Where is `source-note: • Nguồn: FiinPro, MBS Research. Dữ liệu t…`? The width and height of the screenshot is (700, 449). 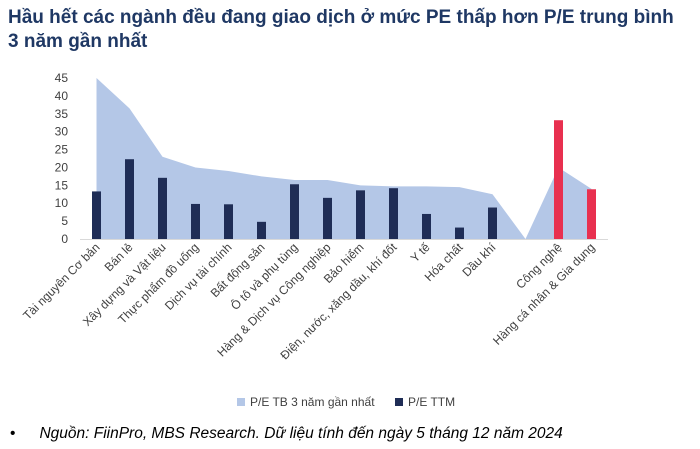
source-note: • Nguồn: FiinPro, MBS Research. Dữ liệu t… is located at coordinates (350, 434).